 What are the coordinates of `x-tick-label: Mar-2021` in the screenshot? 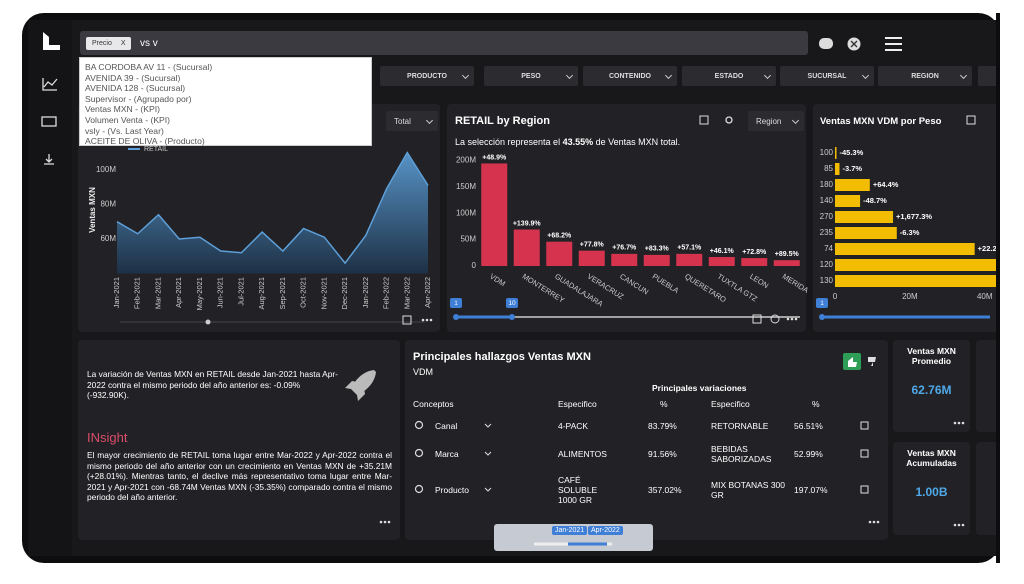 It's located at (157, 293).